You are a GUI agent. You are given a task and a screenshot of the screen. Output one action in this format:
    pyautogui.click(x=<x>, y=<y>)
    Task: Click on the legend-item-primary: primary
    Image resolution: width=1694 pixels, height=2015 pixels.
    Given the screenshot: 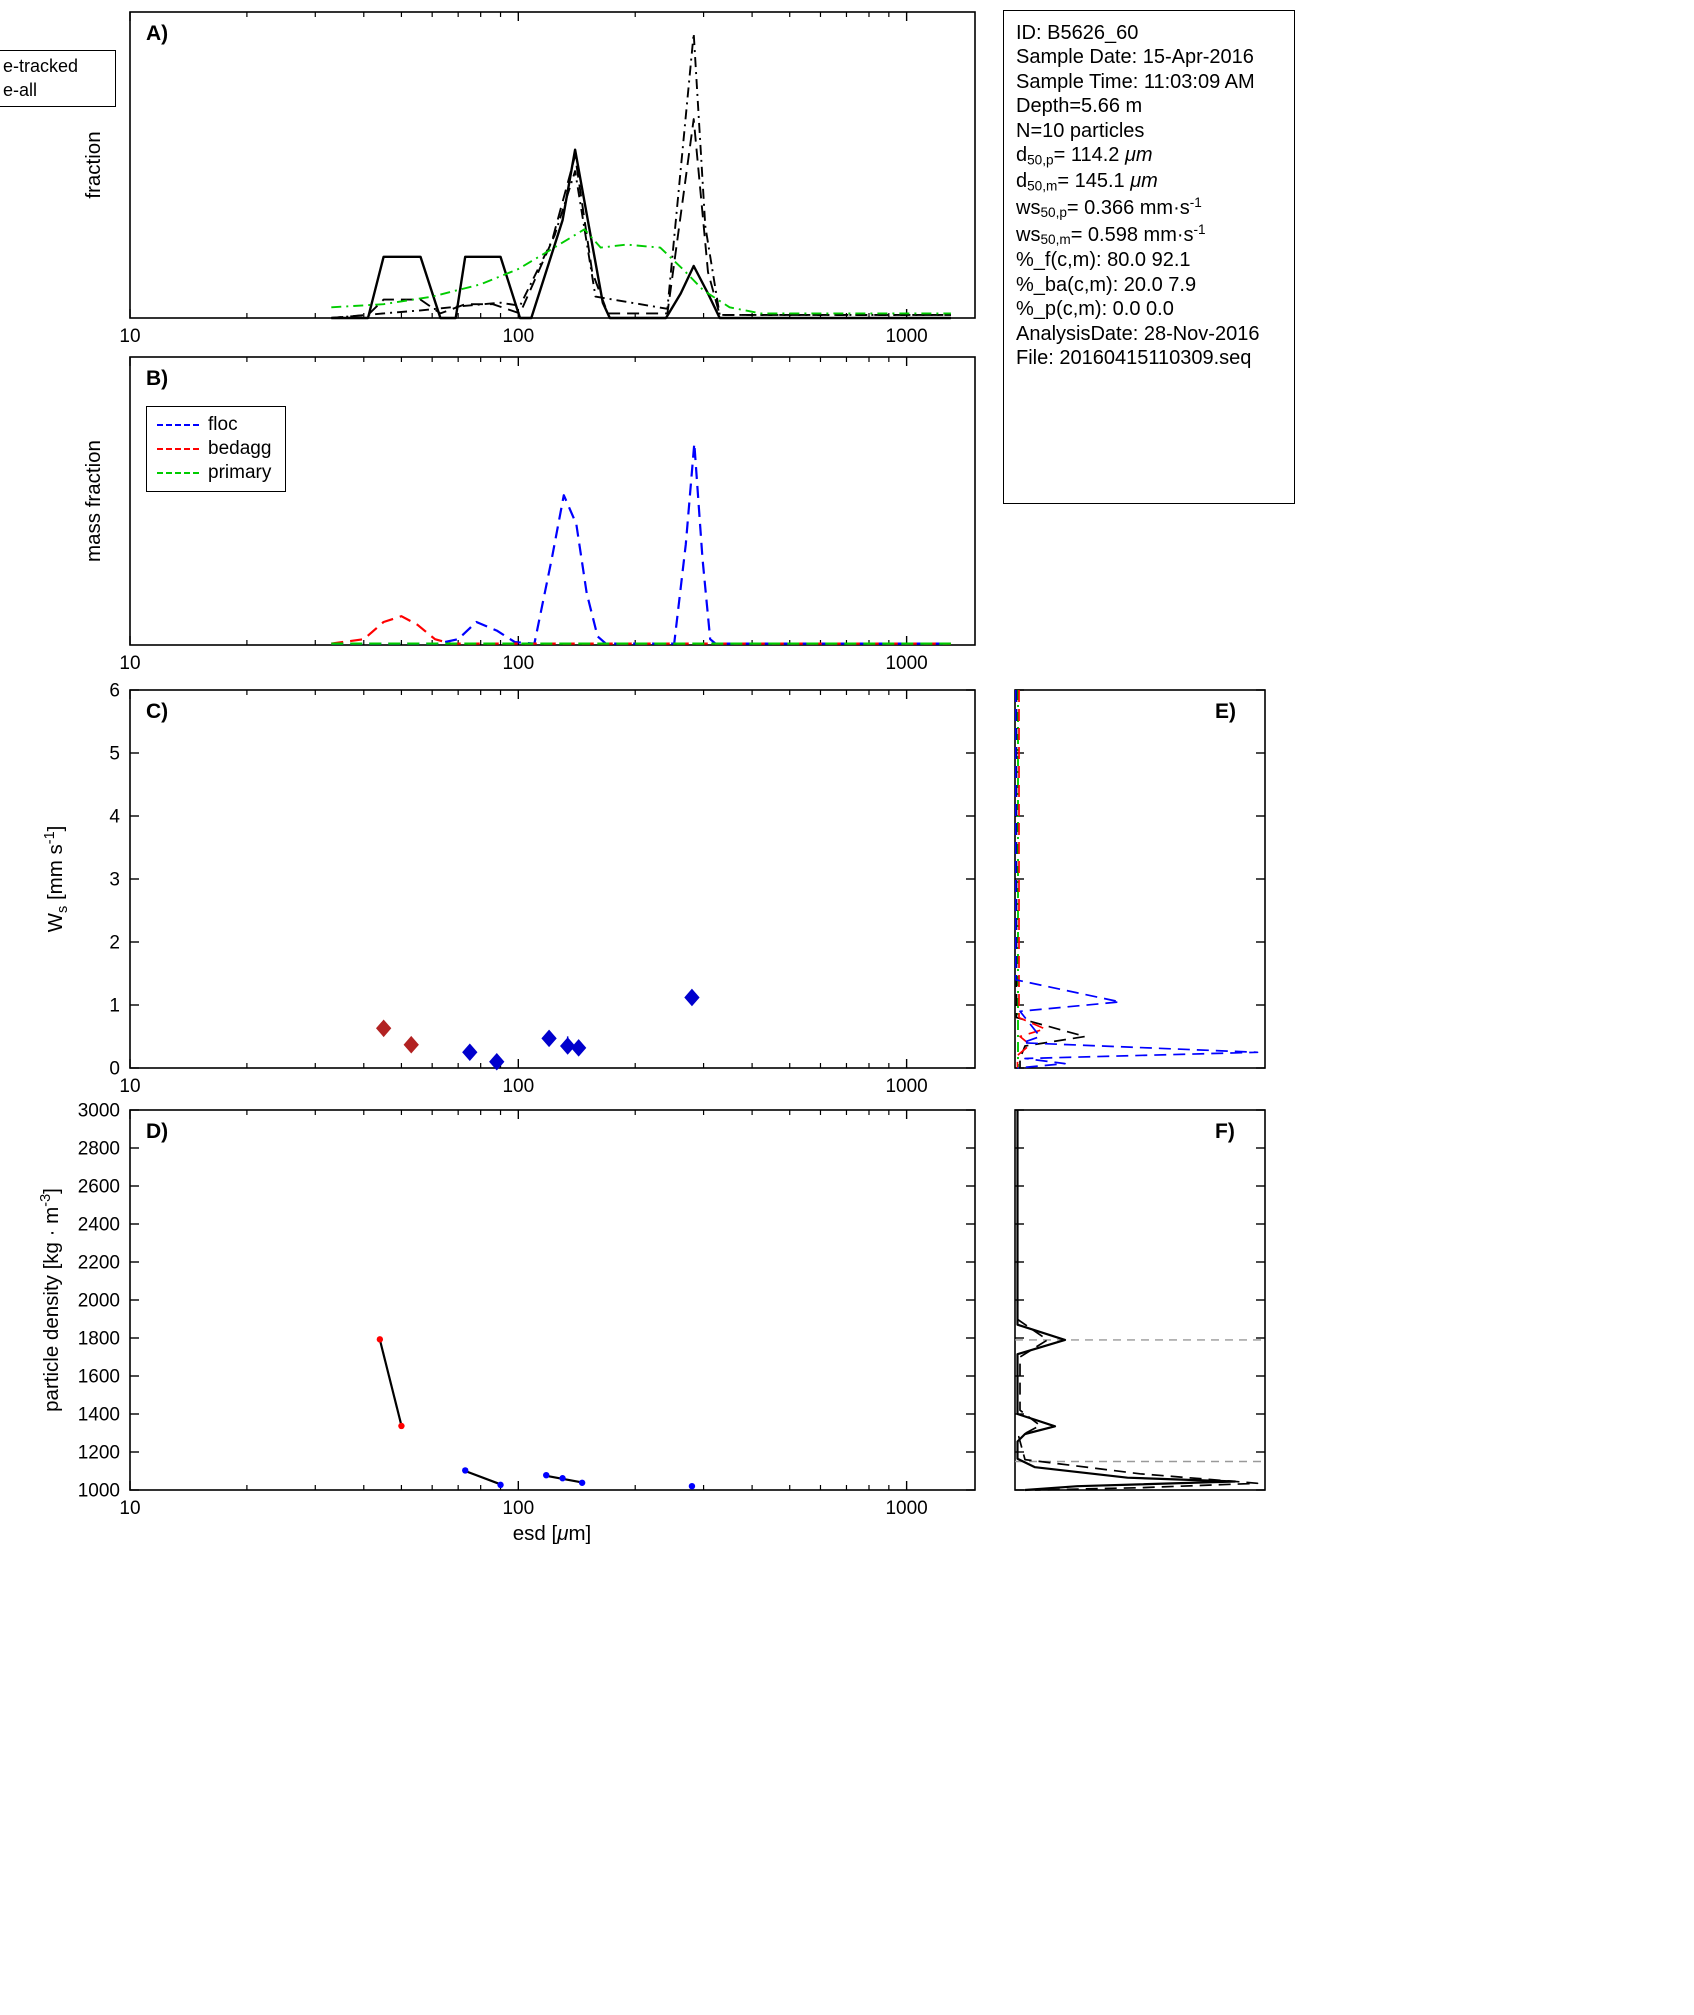 What is the action you would take?
    pyautogui.click(x=214, y=473)
    